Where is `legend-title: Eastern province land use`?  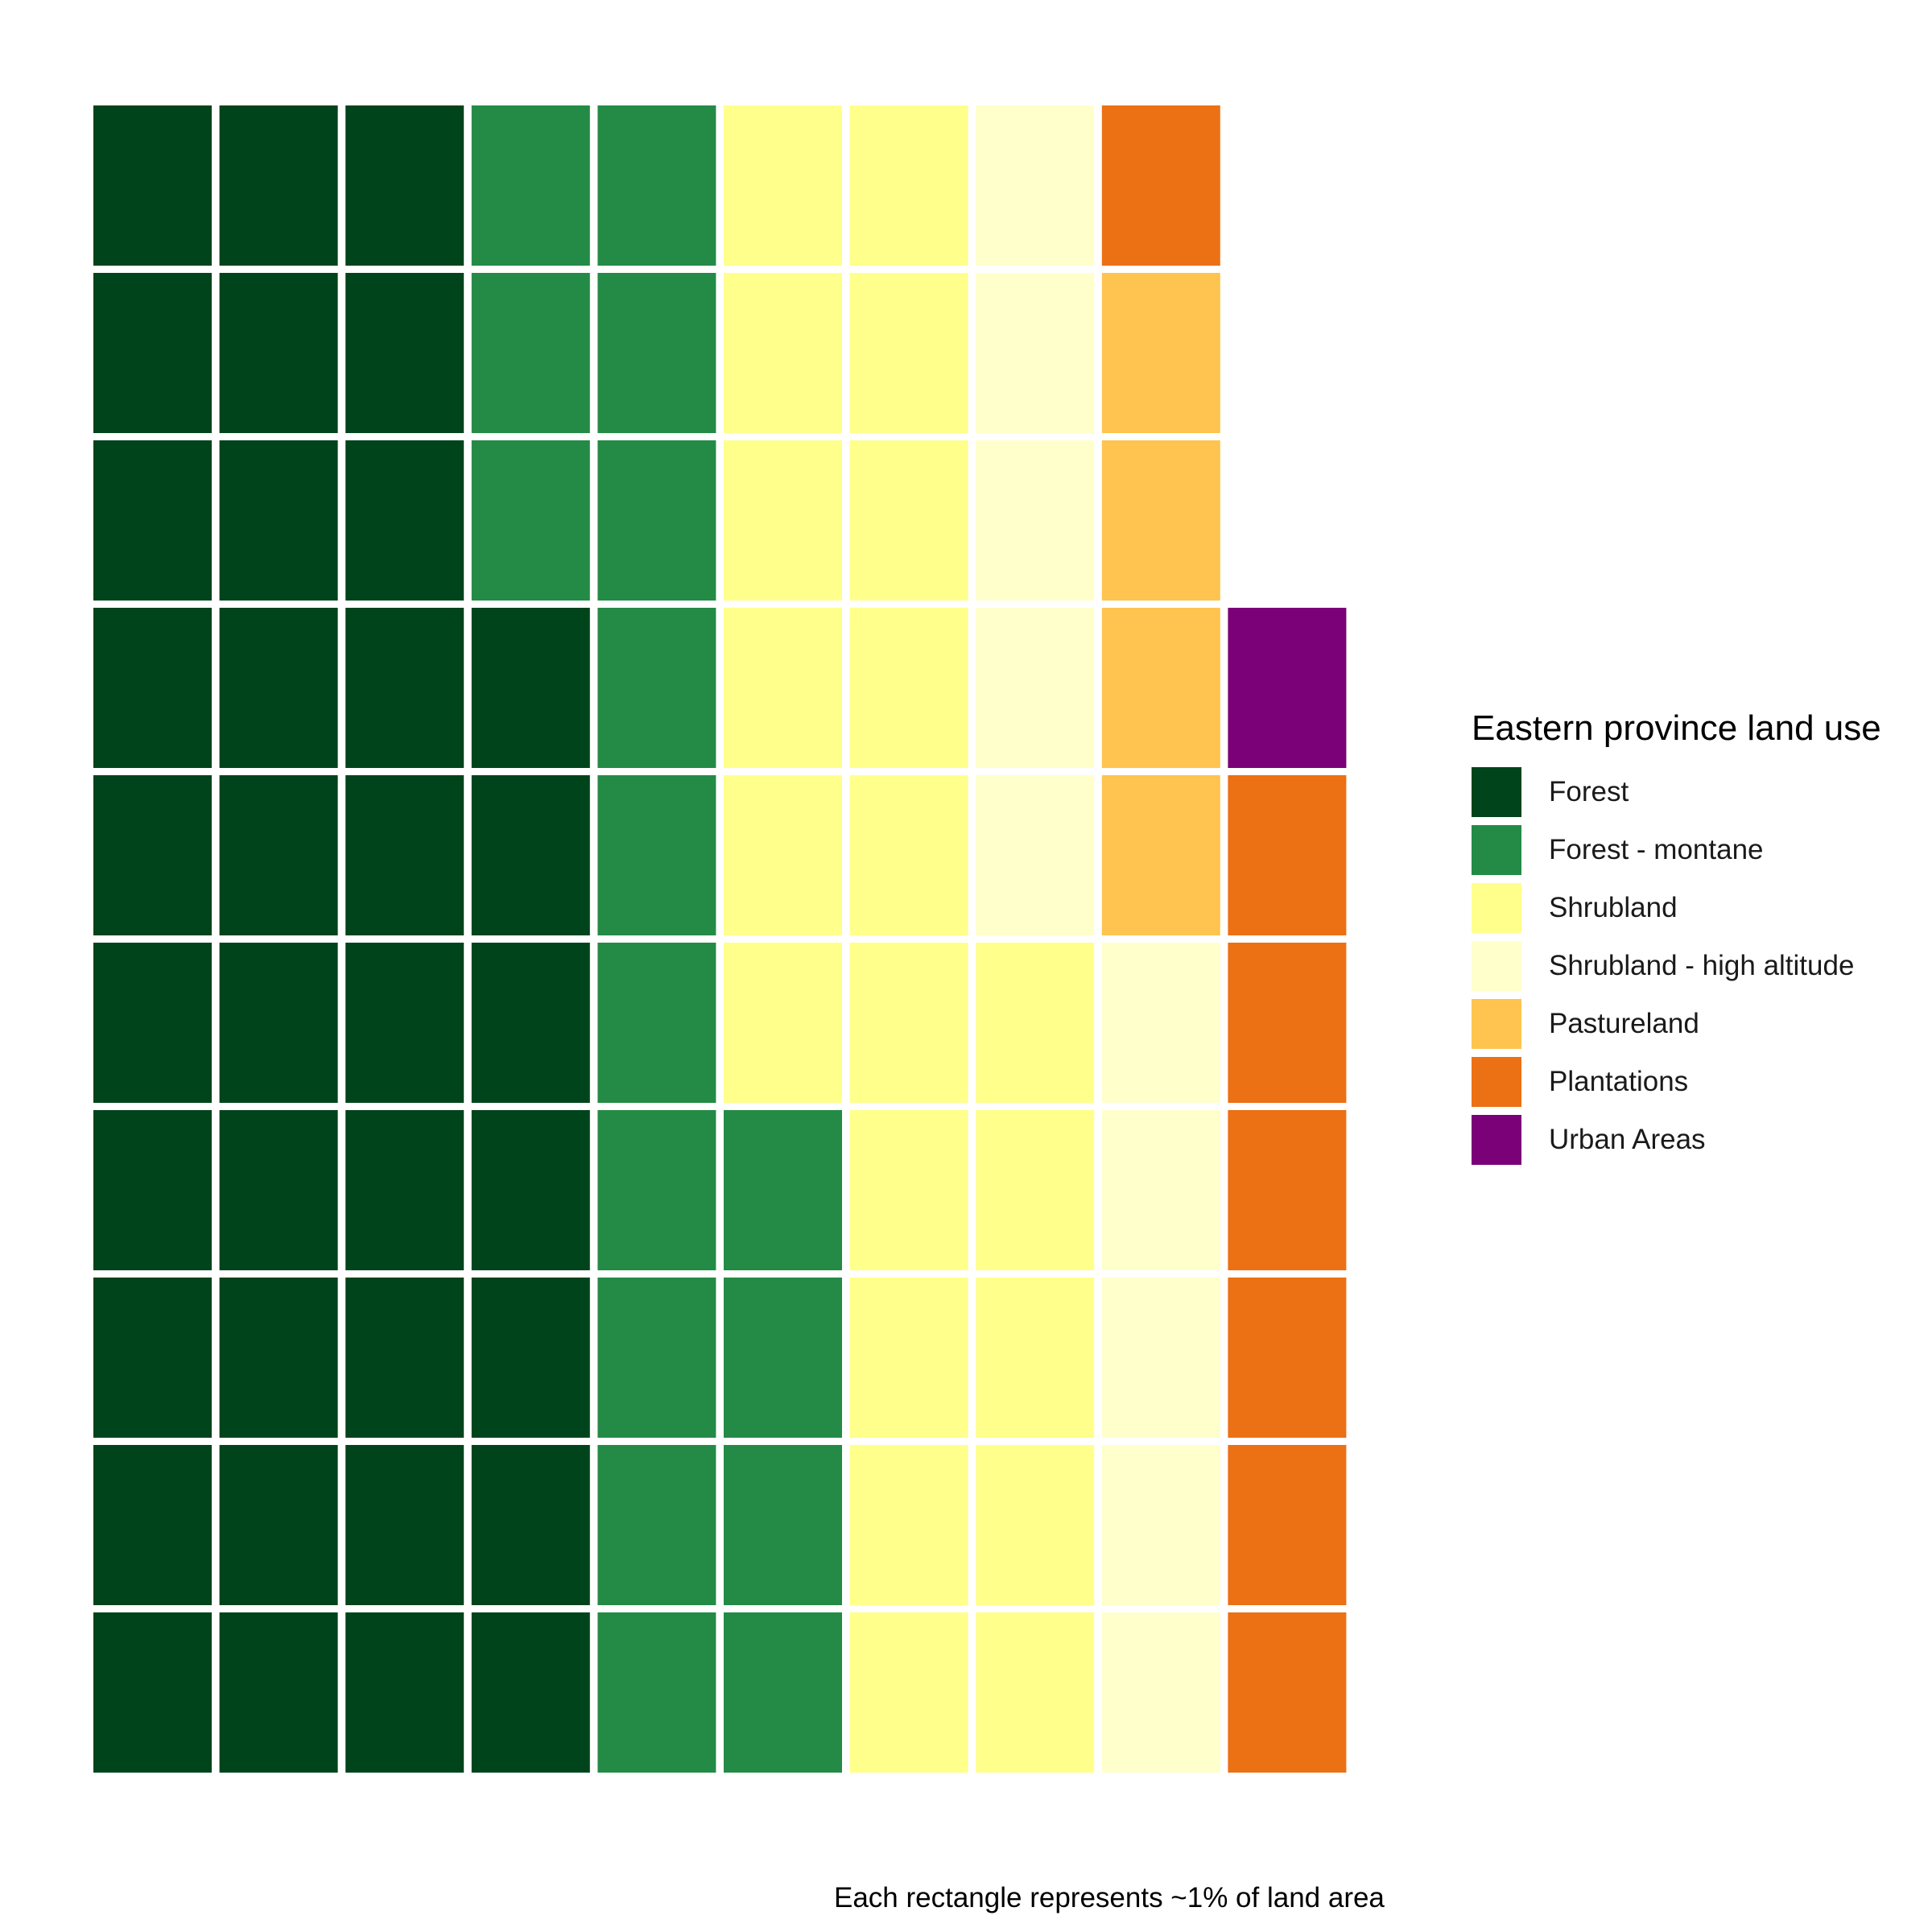 legend-title: Eastern province land use is located at coordinates (1676, 728).